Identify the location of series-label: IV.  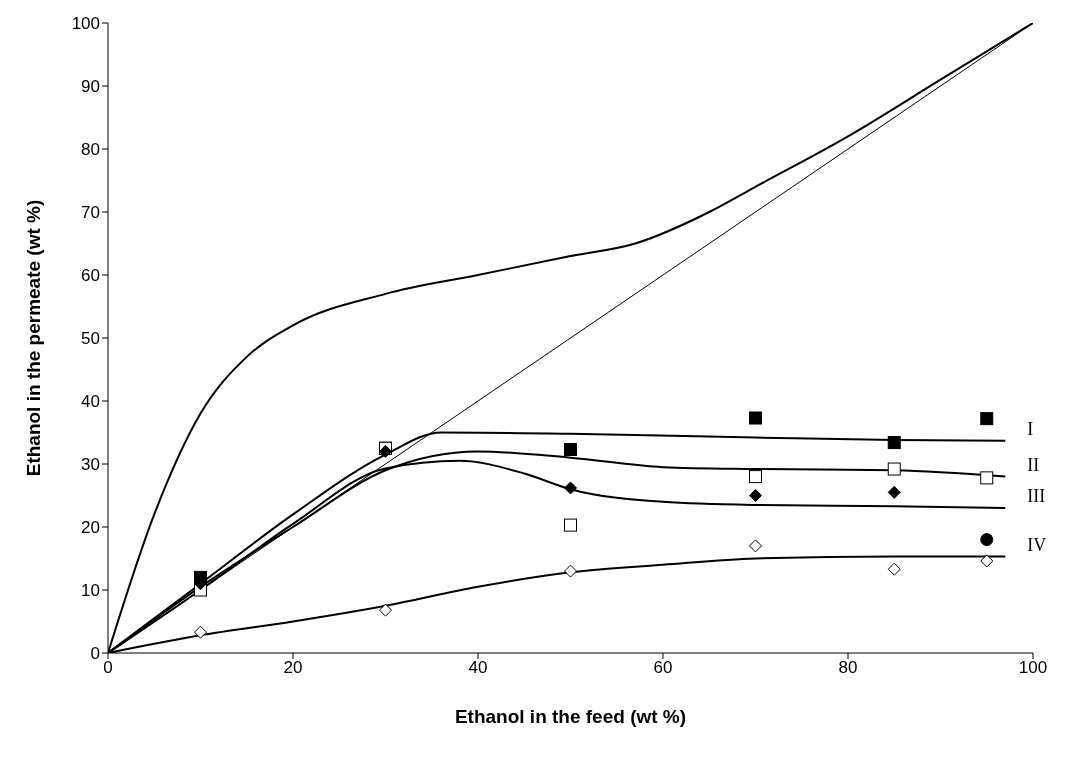
(1037, 544).